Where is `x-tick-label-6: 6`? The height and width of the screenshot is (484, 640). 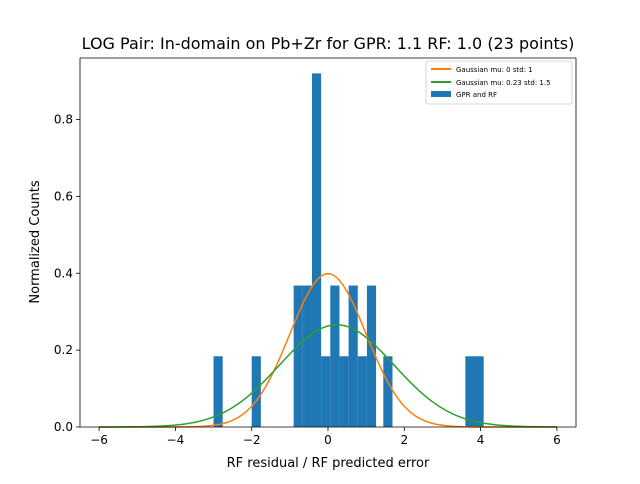 x-tick-label-6: 6 is located at coordinates (557, 440).